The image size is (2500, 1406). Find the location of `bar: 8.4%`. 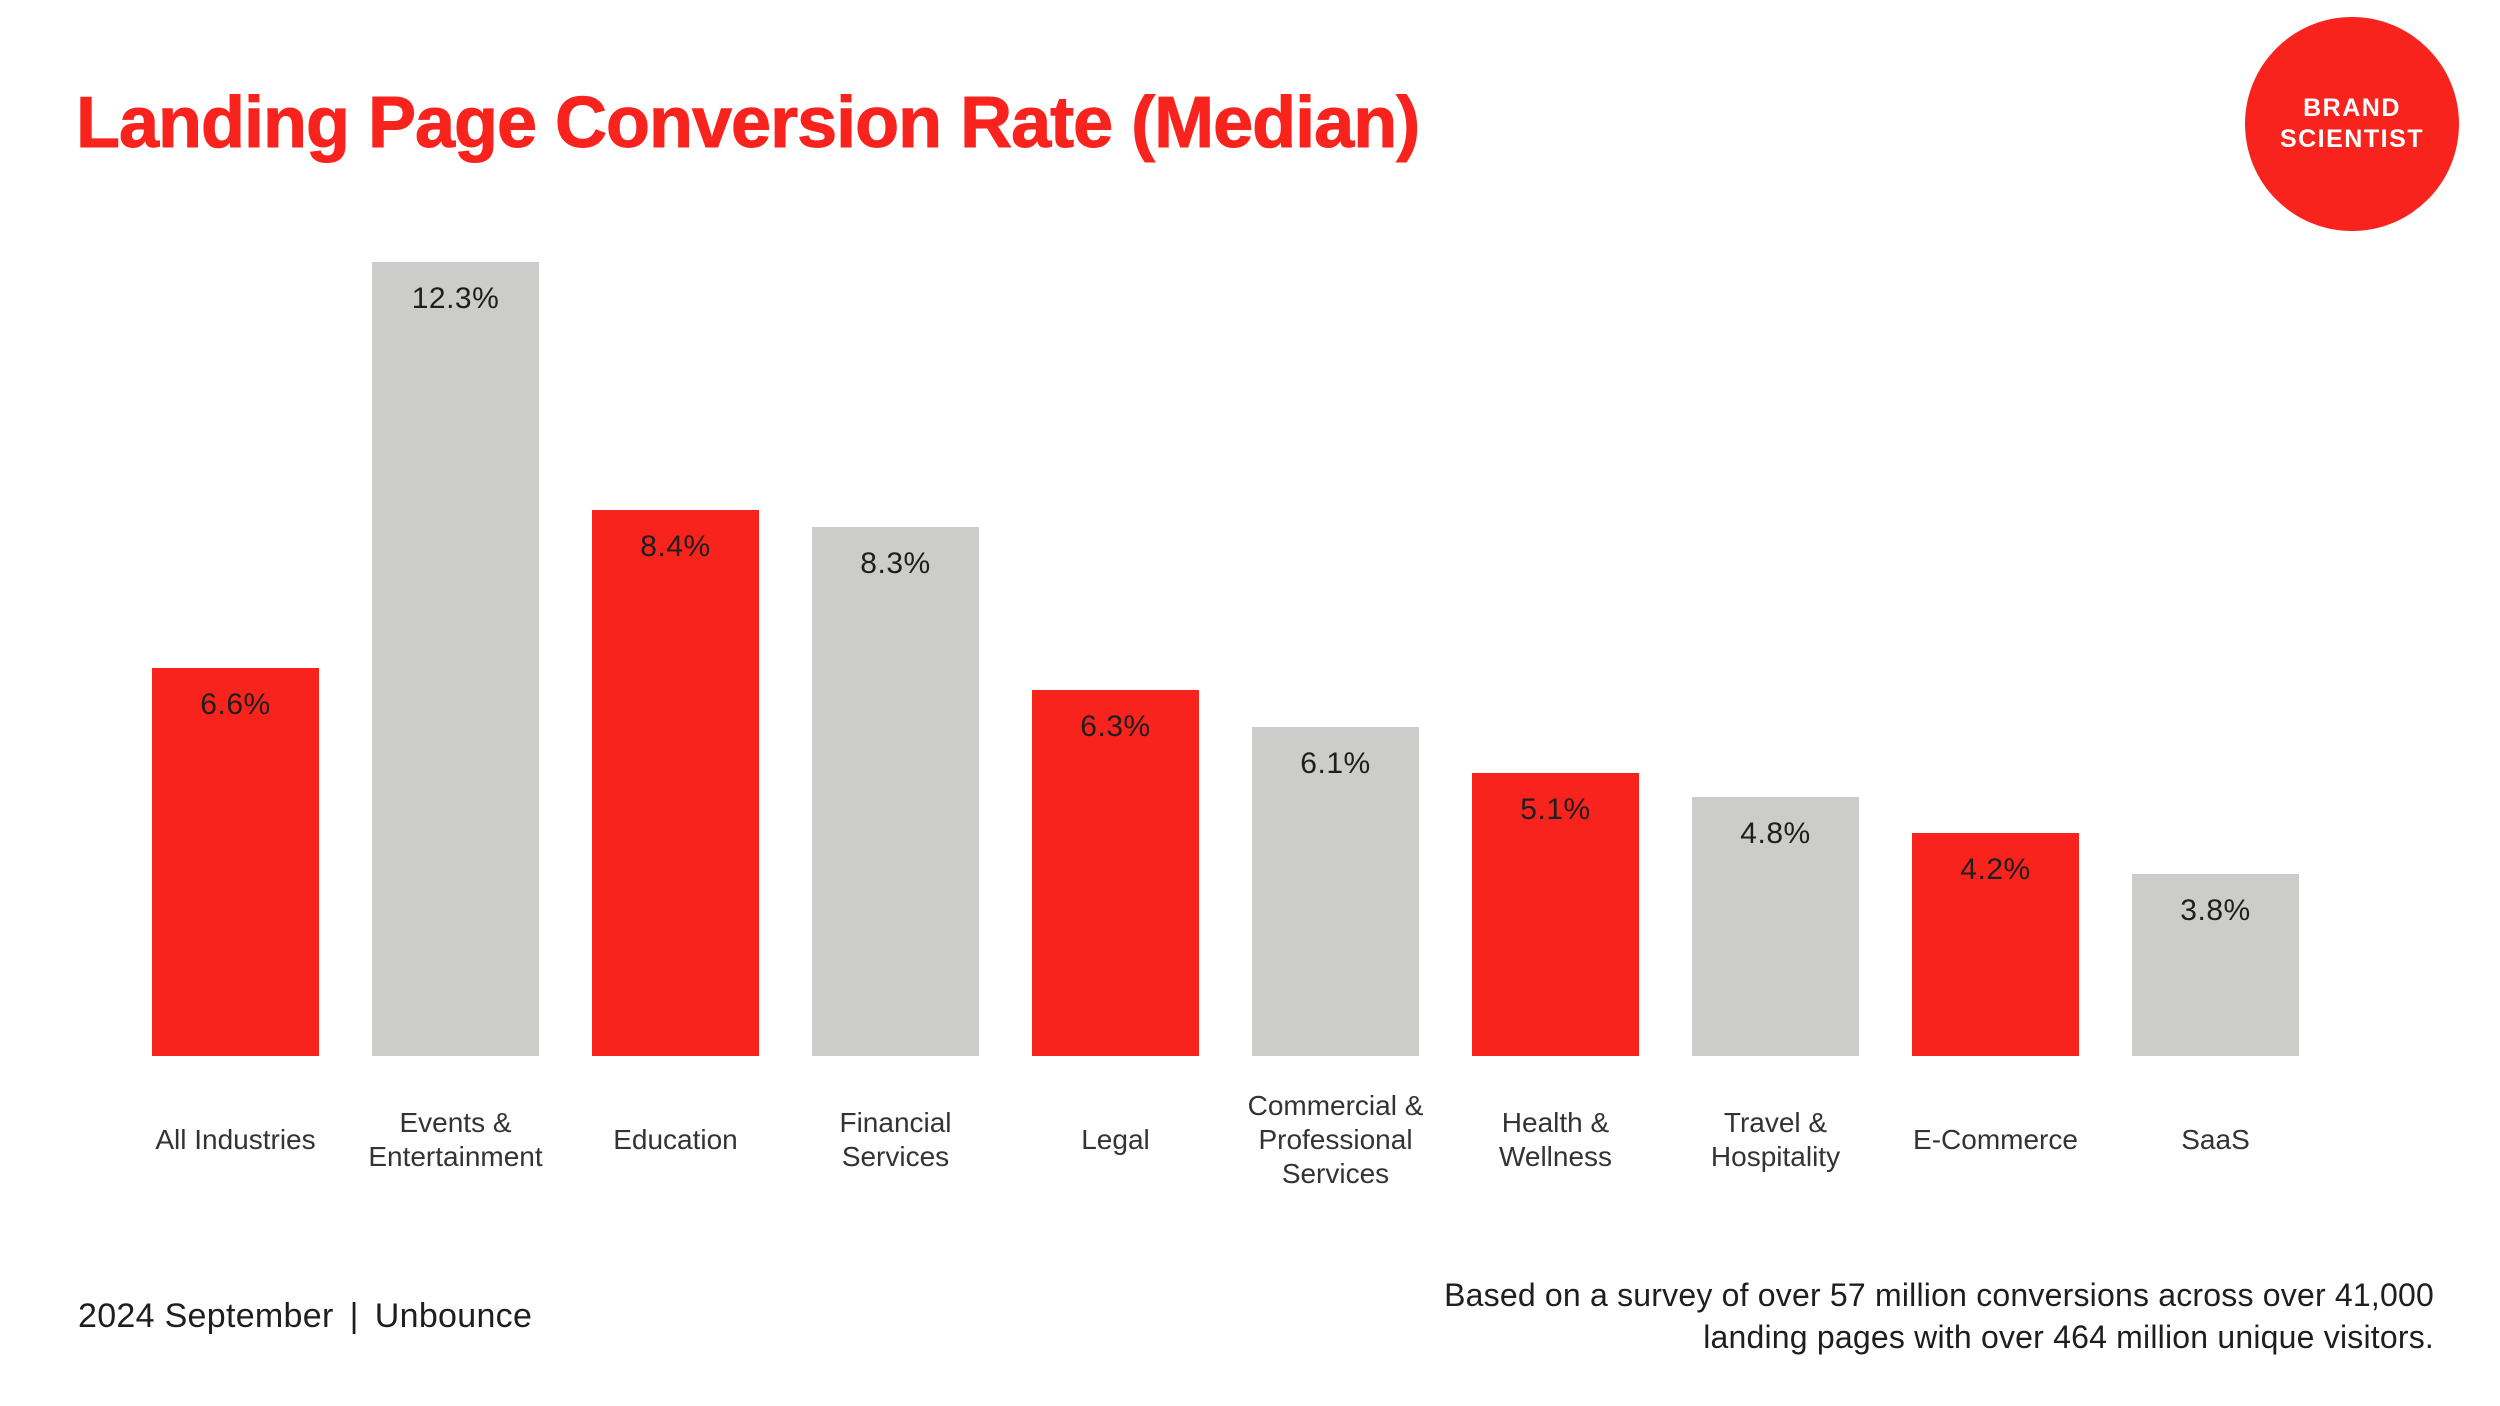

bar: 8.4% is located at coordinates (675, 783).